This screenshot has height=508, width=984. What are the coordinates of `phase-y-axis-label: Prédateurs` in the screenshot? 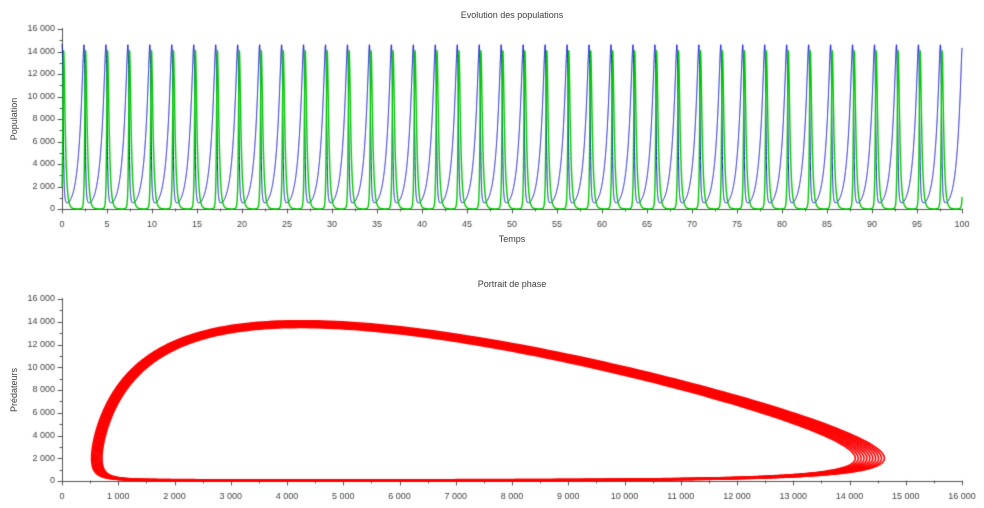 It's located at (14, 390).